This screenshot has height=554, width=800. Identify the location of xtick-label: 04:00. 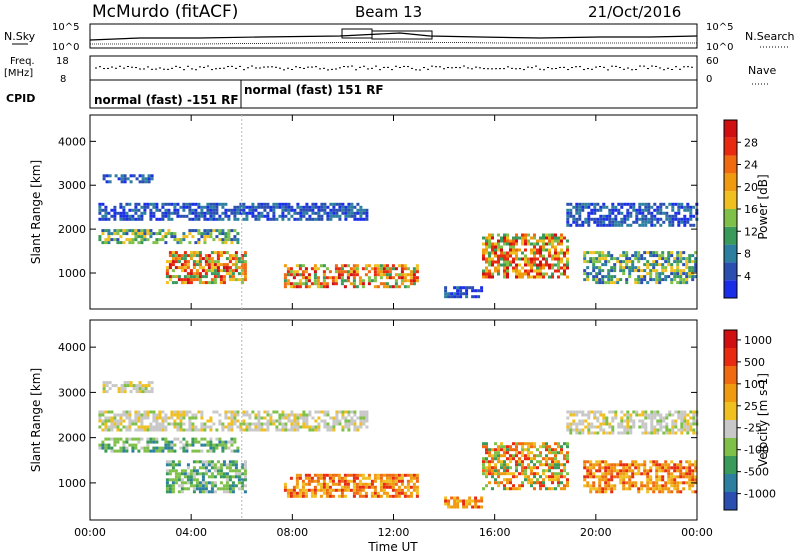
(191, 532).